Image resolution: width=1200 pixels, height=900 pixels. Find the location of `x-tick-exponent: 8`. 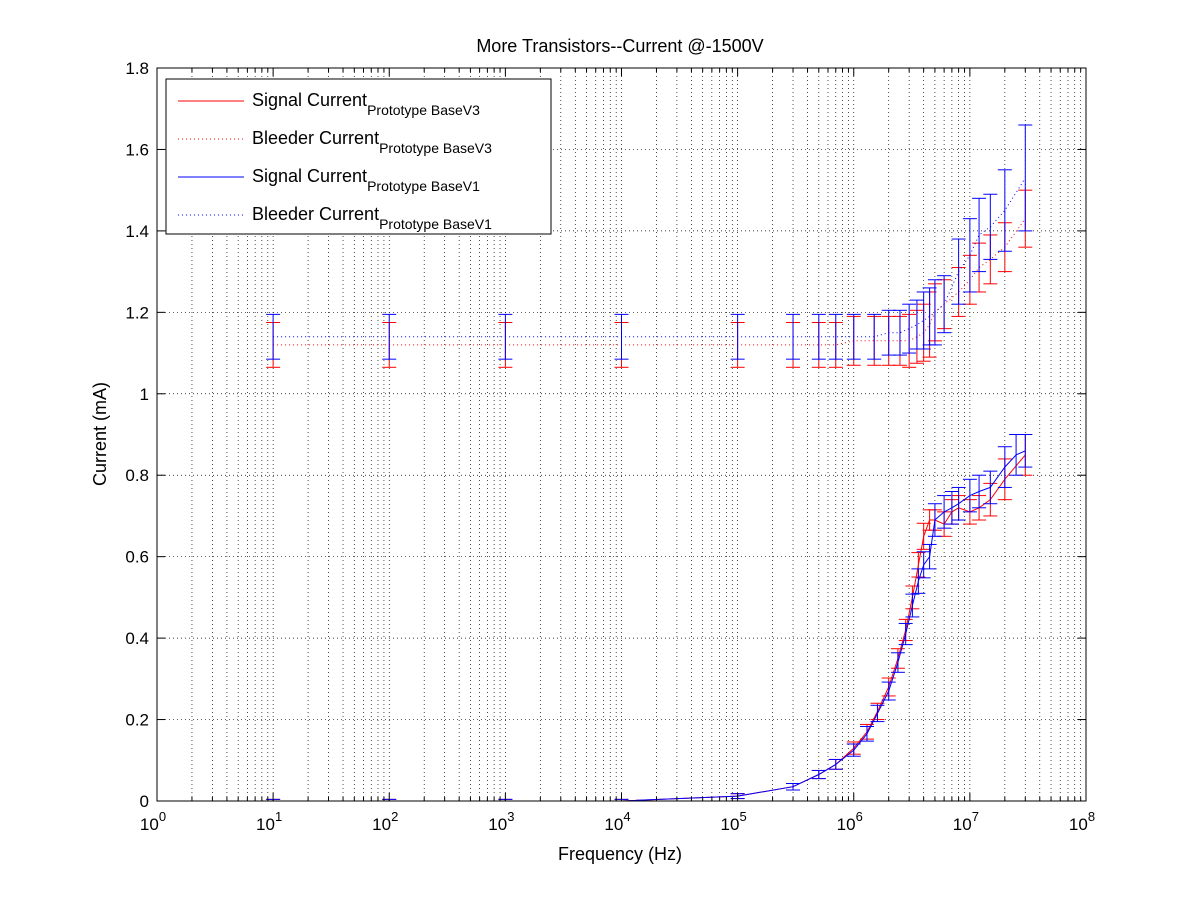

x-tick-exponent: 8 is located at coordinates (1091, 816).